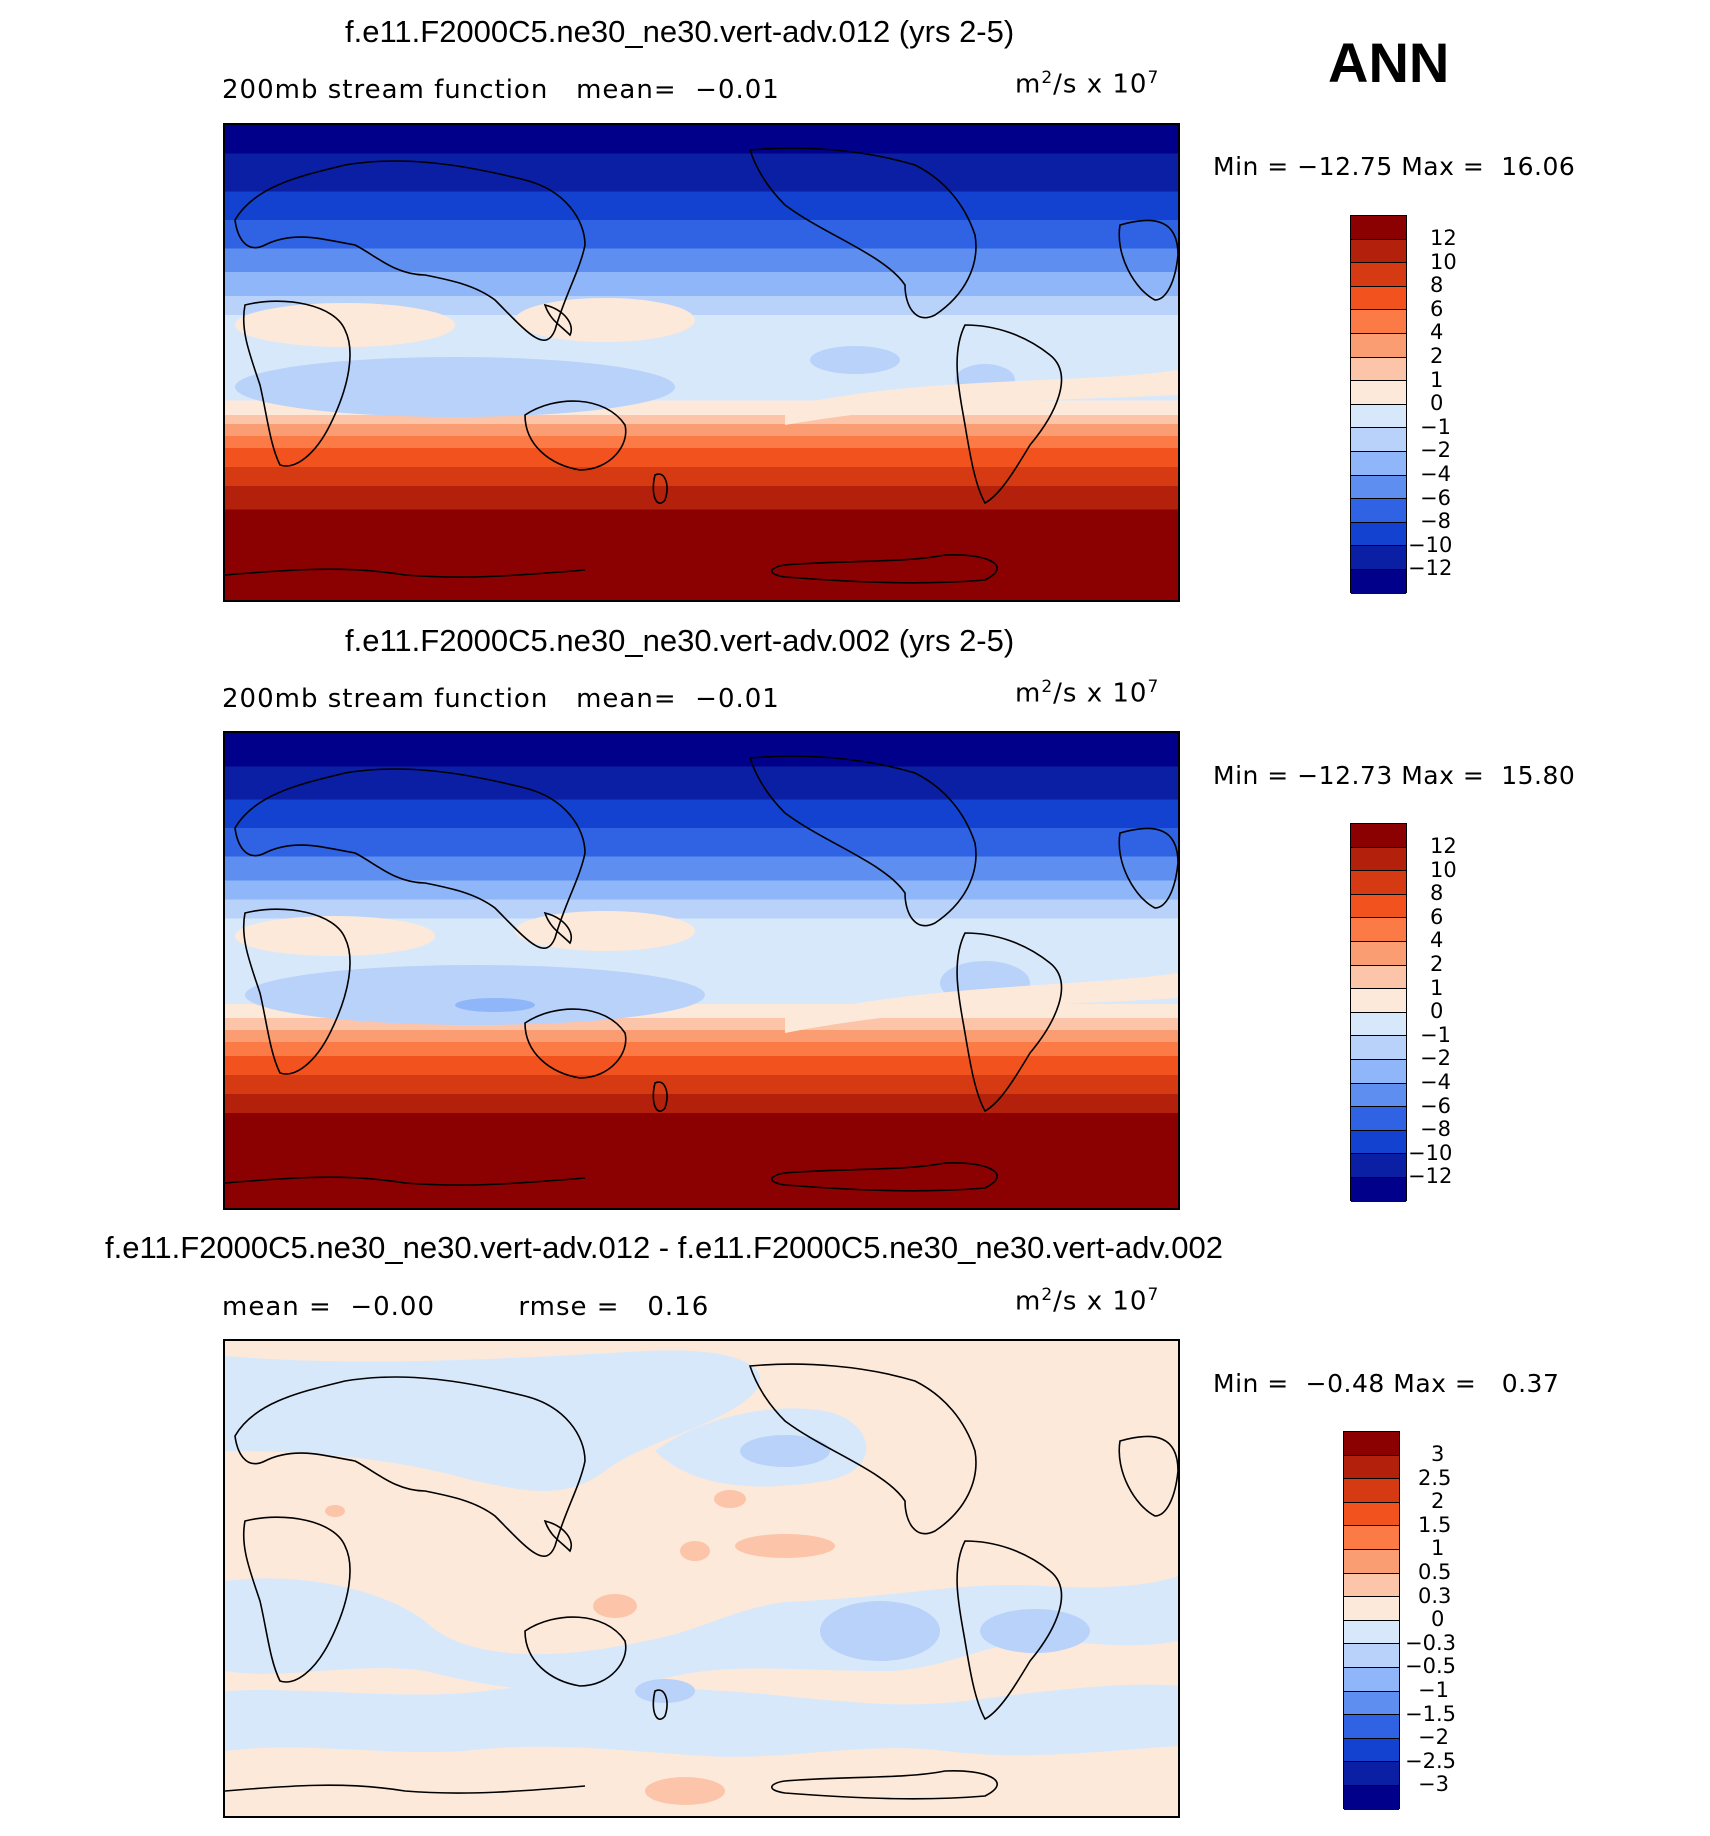  I want to click on panel1-subtitle: 200mb stream function mean= −0.01, so click(501, 90).